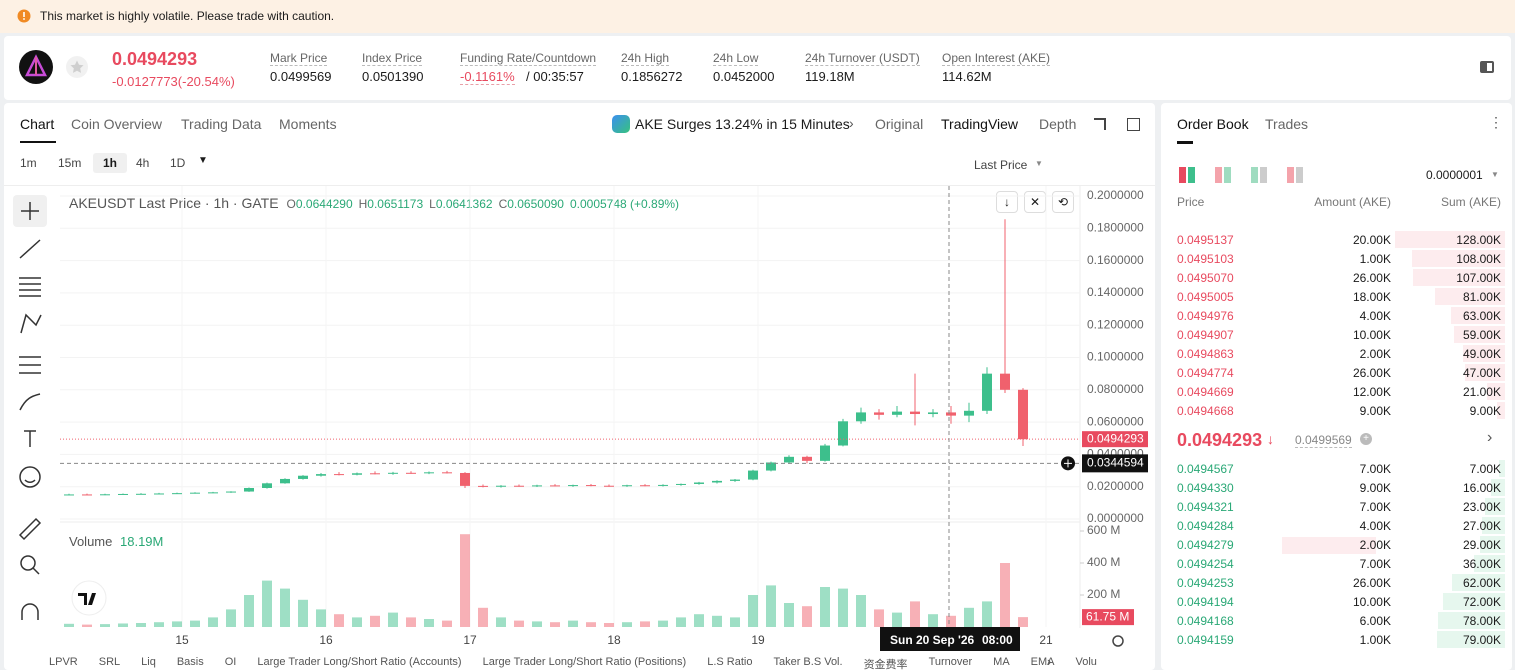  Describe the element at coordinates (1205, 240) in the screenshot. I see `book-price: 0.0495137` at that location.